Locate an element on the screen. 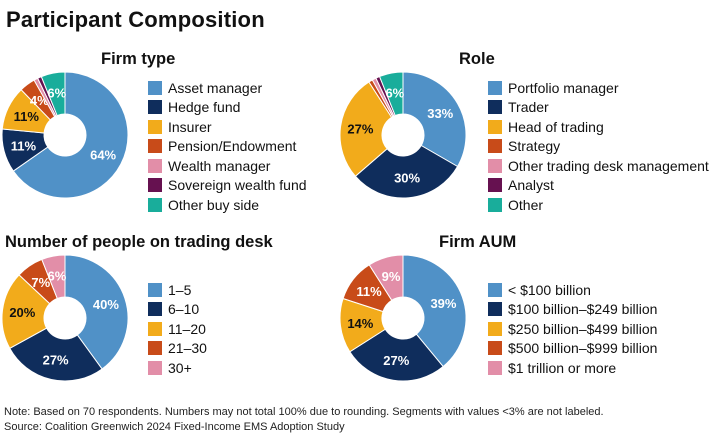 This screenshot has width=720, height=444. donut-chart-trading-desk-size: 40% 27% 20% 7%6% is located at coordinates (65, 318).